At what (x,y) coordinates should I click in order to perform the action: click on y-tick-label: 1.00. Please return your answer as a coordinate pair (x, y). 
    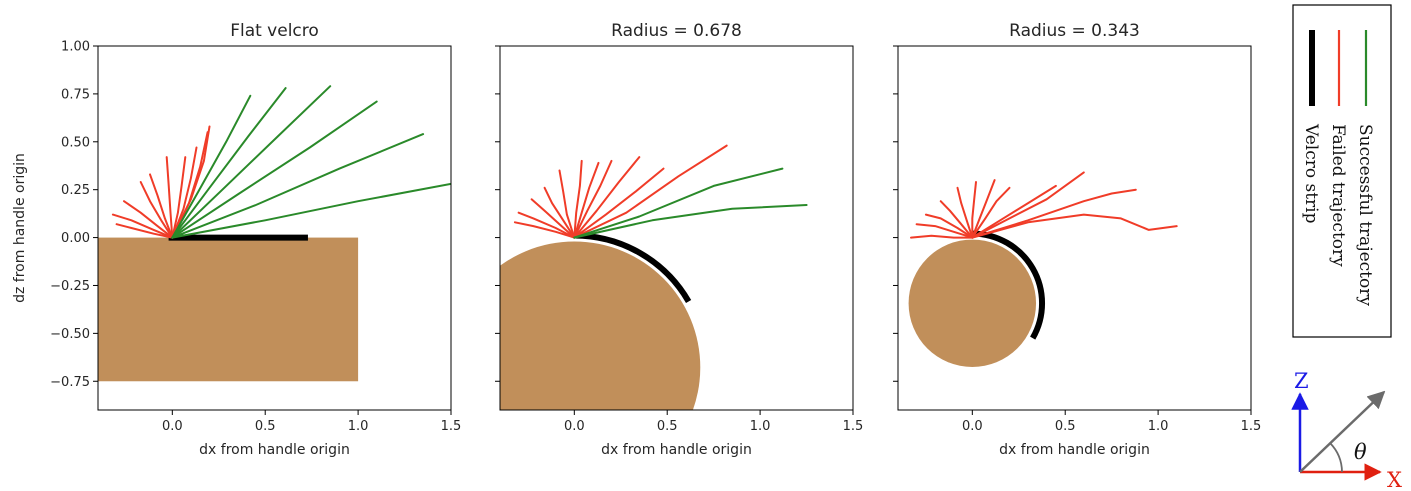
    Looking at the image, I should click on (75, 47).